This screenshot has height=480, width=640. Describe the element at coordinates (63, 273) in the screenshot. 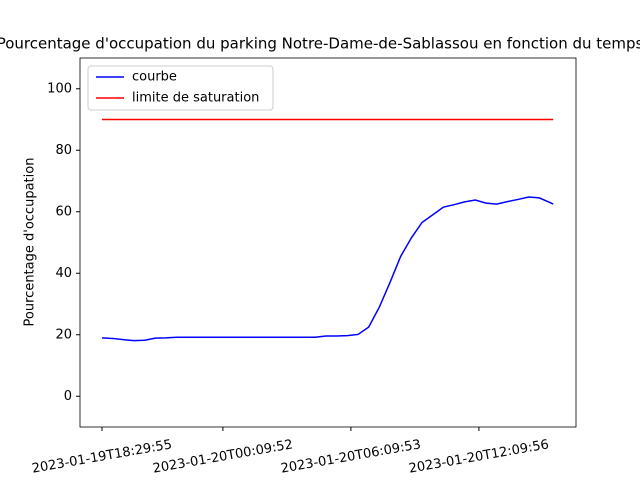

I see `y-tick-label: 40` at that location.